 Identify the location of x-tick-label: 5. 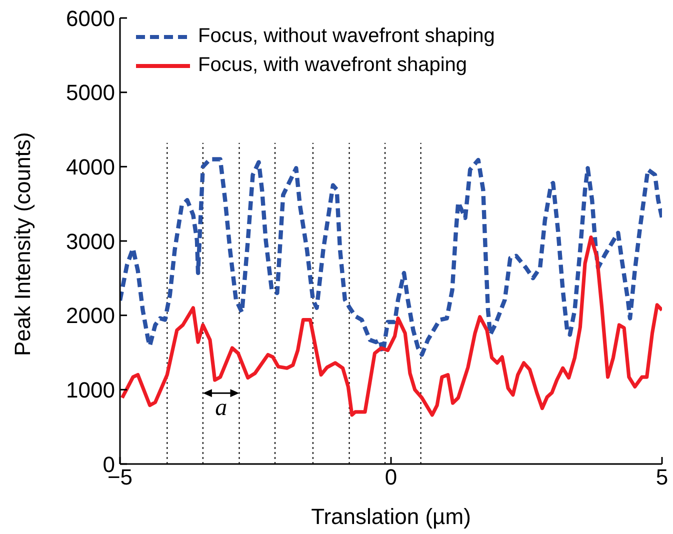
(662, 477).